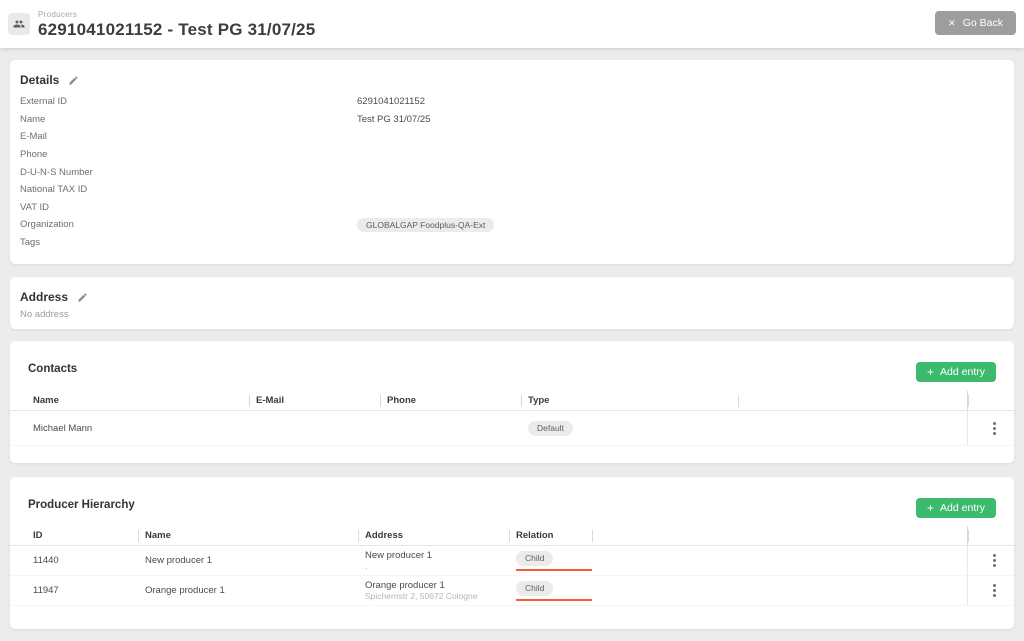 Image resolution: width=1024 pixels, height=641 pixels. I want to click on field-row-duns: D-U-N-S Number, so click(508, 172).